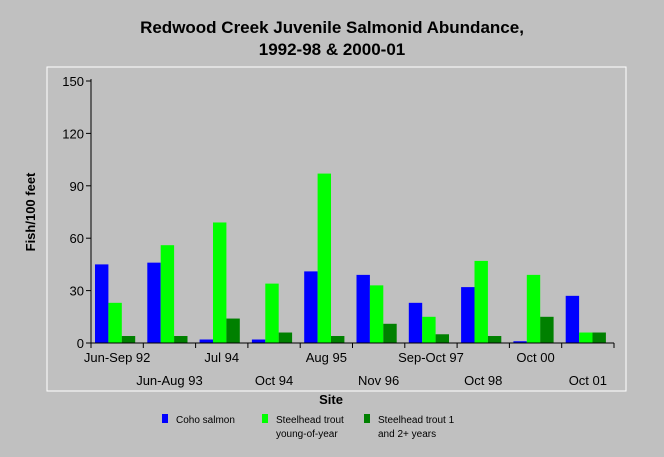  I want to click on x-tick-label: Jun-Aug 93, so click(169, 380).